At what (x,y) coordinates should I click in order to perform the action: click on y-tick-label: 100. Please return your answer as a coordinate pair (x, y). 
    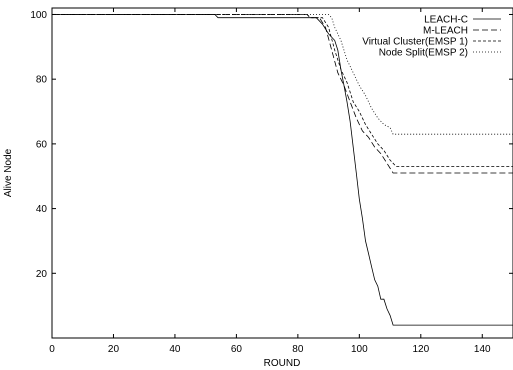
    Looking at the image, I should click on (38, 15).